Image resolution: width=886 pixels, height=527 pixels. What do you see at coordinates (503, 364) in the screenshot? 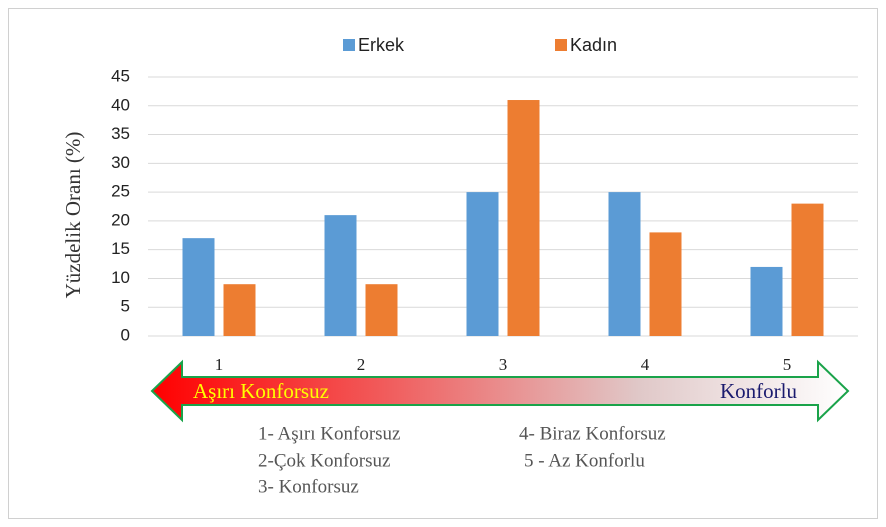
I see `x-tick-label: 3` at bounding box center [503, 364].